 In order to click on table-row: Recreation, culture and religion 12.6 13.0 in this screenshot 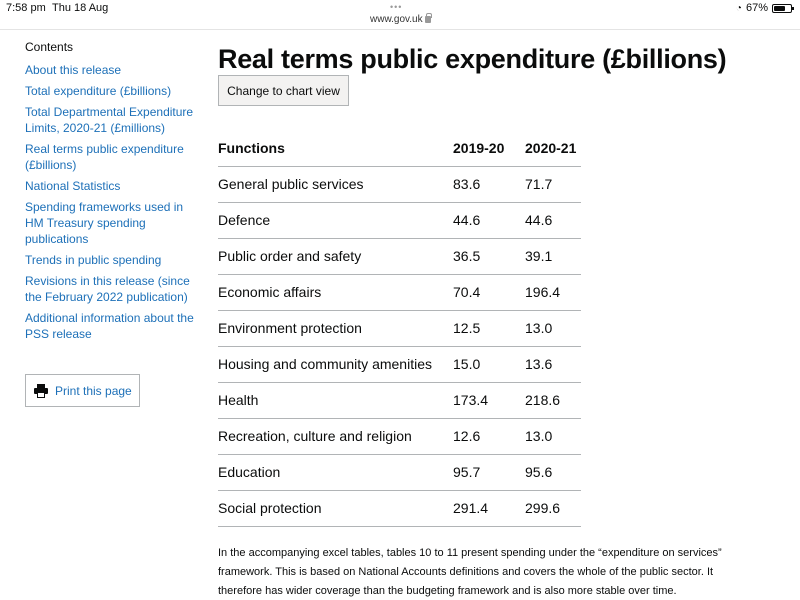, I will do `click(399, 436)`.